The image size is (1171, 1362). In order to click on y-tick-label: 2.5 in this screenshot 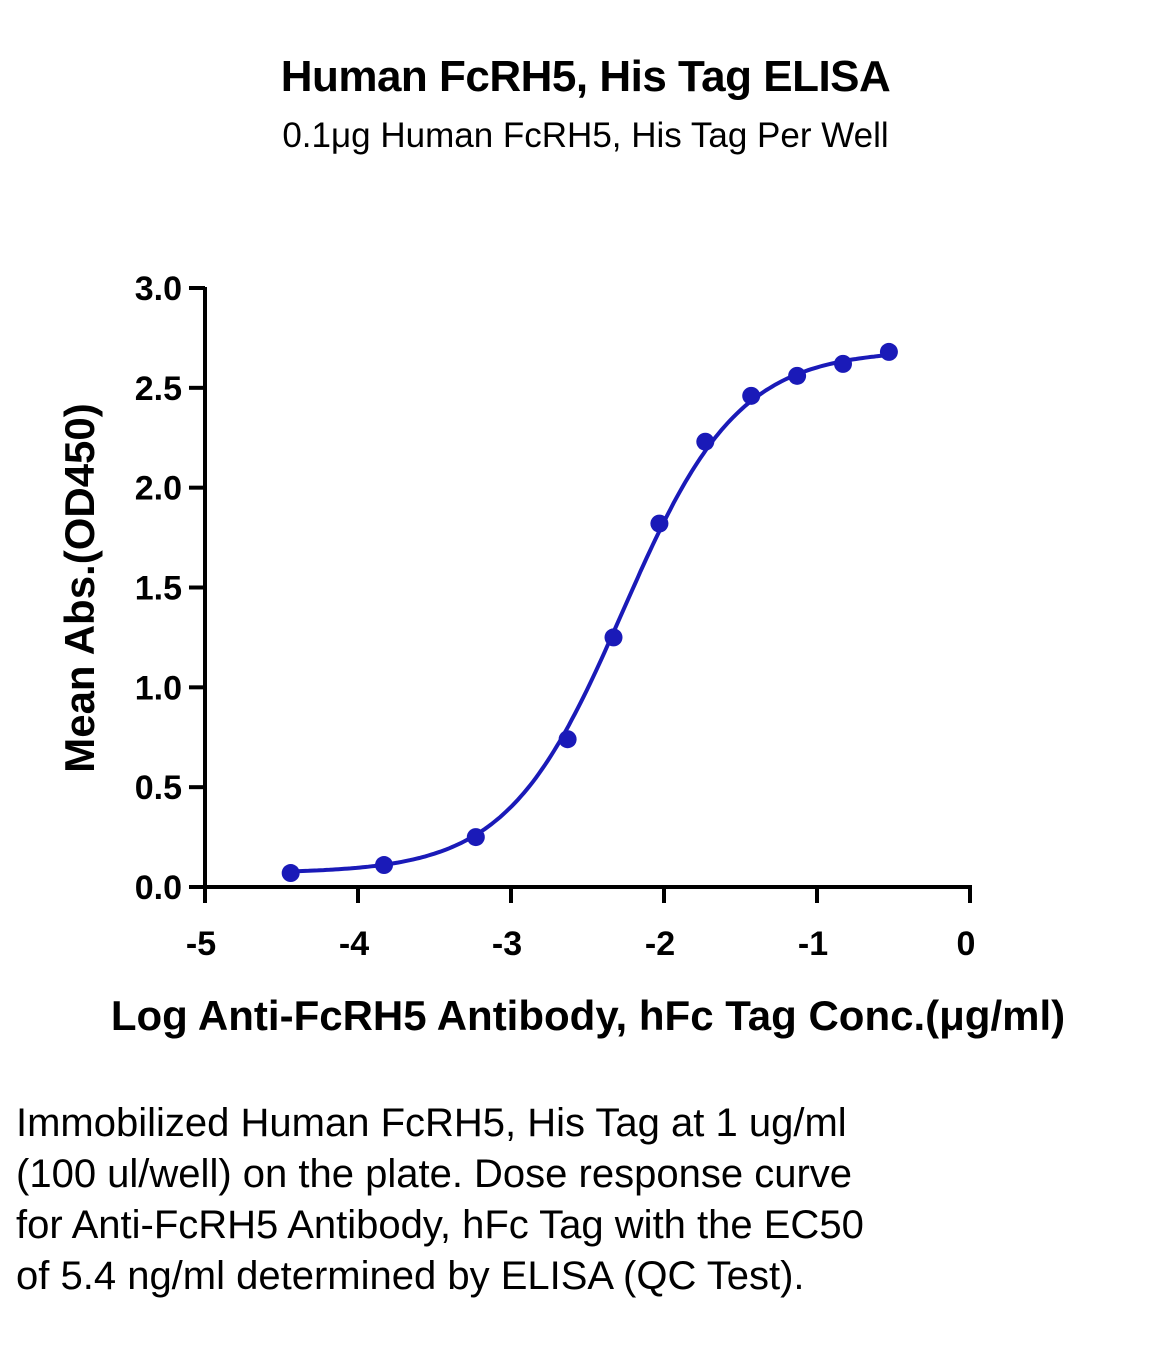, I will do `click(158, 389)`.